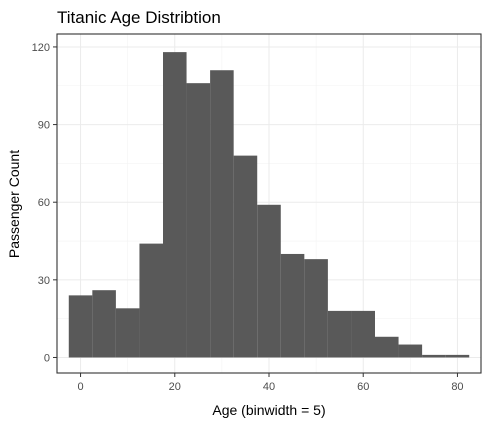 Image resolution: width=489 pixels, height=425 pixels. I want to click on chart-title: Titanic Age Distribtion, so click(139, 17).